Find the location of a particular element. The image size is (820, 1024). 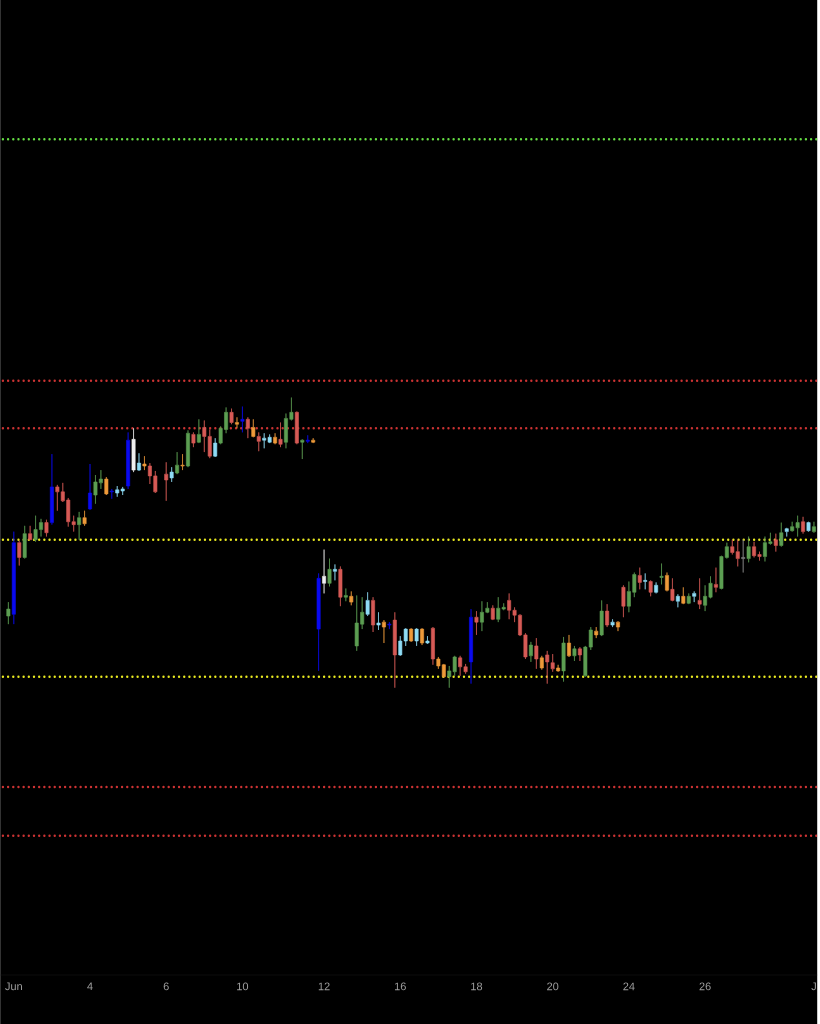

x-tick-label: 26 is located at coordinates (705, 986).